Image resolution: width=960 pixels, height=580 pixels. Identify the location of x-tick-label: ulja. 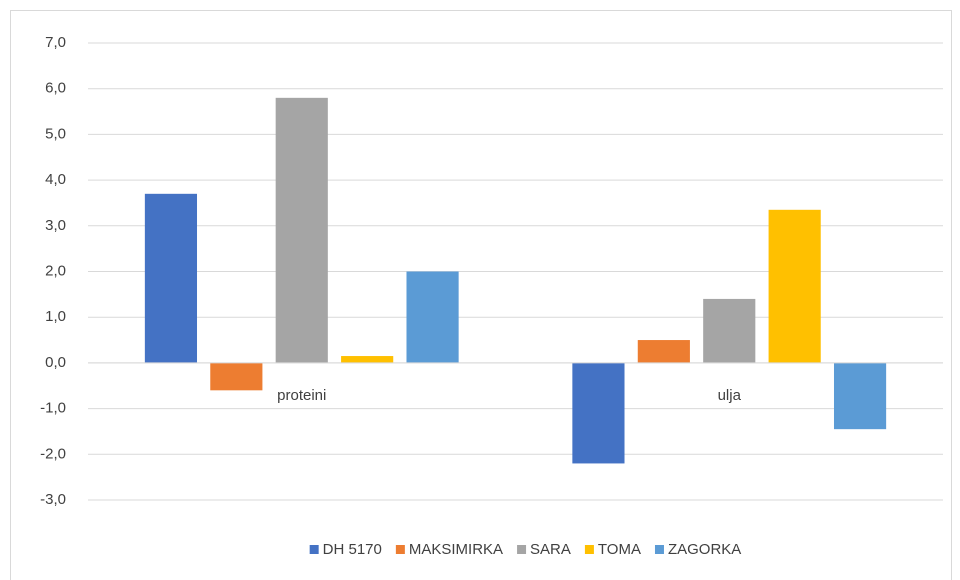
(730, 395).